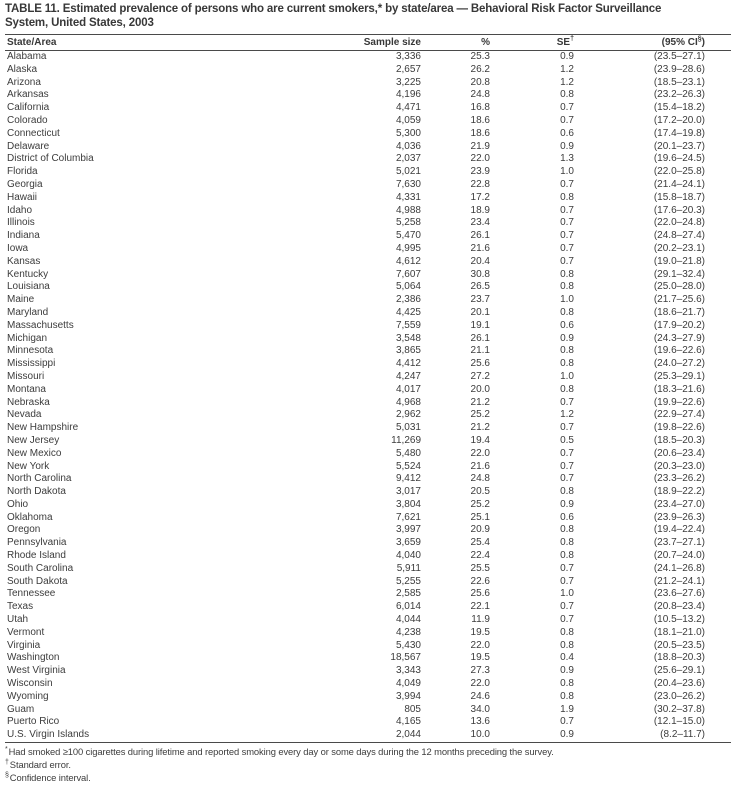 The height and width of the screenshot is (792, 736). What do you see at coordinates (408, 671) in the screenshot?
I see `cell-sample-size: 3,343` at bounding box center [408, 671].